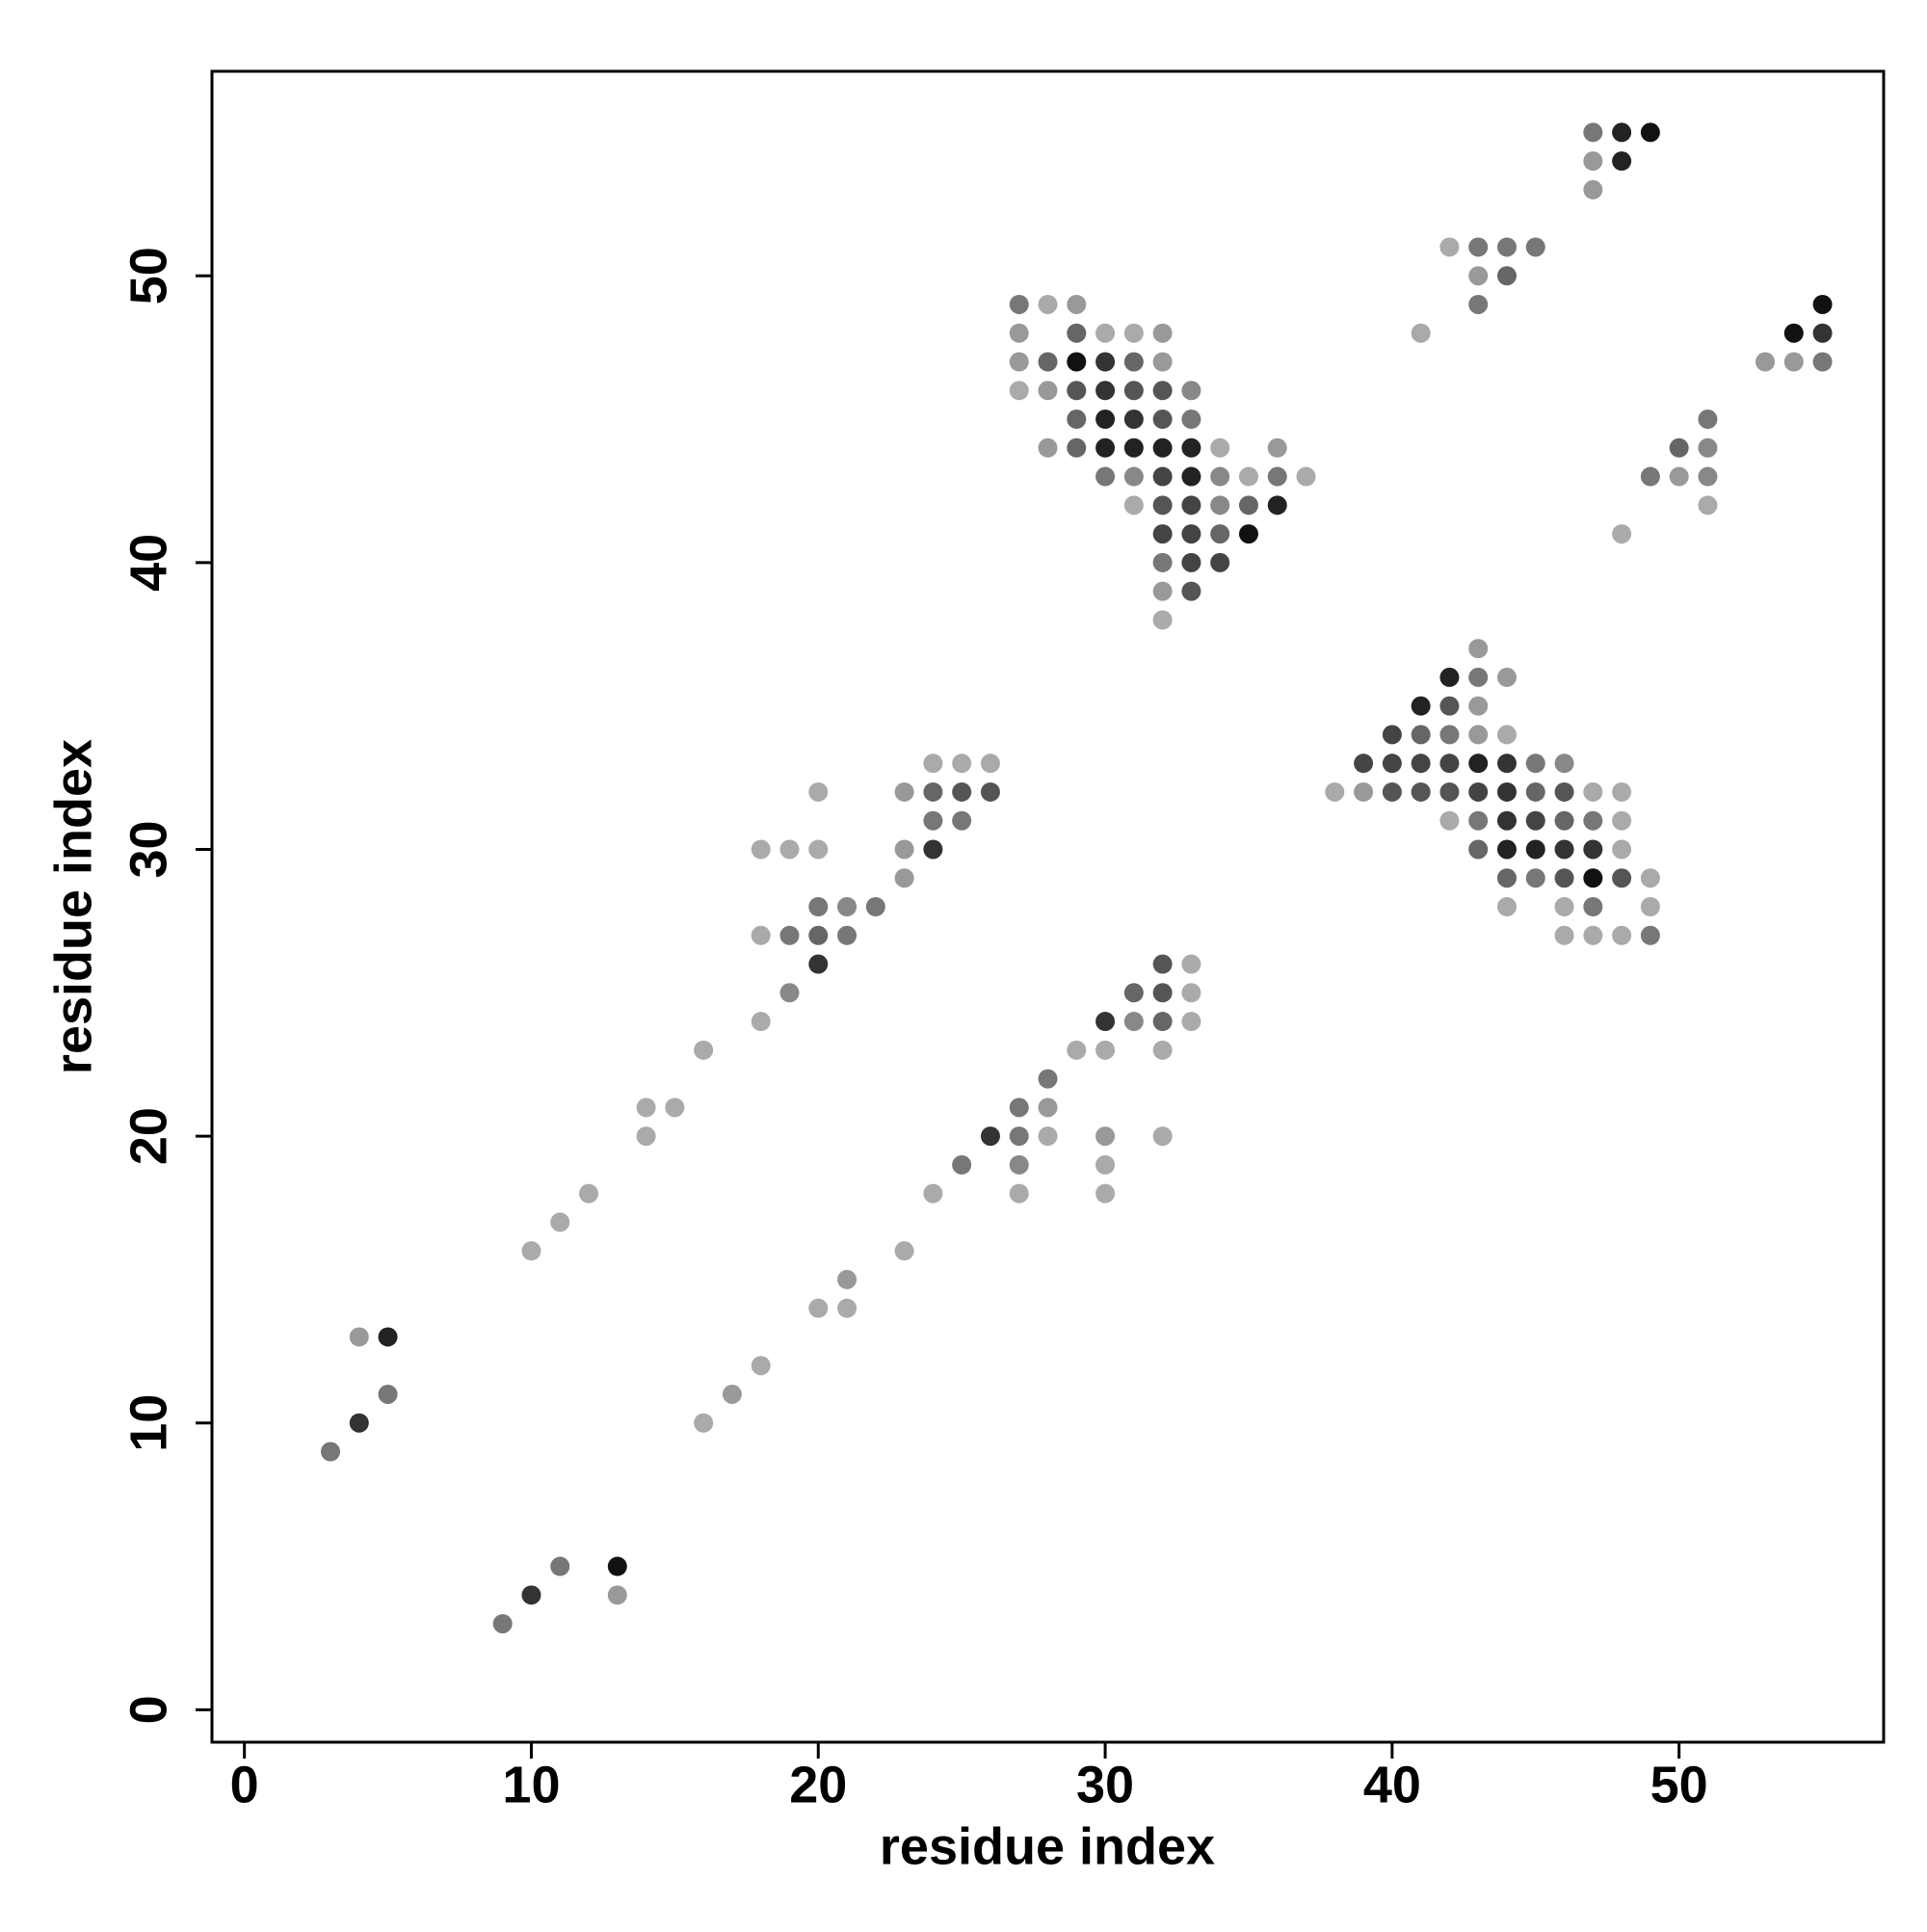  What do you see at coordinates (1392, 1784) in the screenshot?
I see `x-tick-label: 40` at bounding box center [1392, 1784].